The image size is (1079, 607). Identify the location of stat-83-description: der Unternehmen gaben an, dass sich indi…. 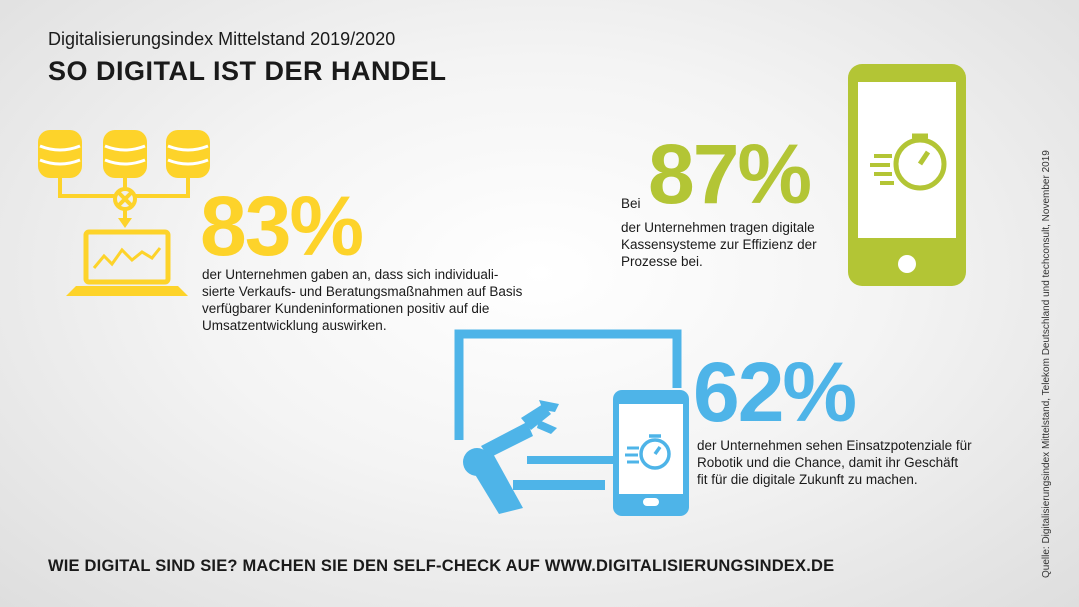
(362, 300).